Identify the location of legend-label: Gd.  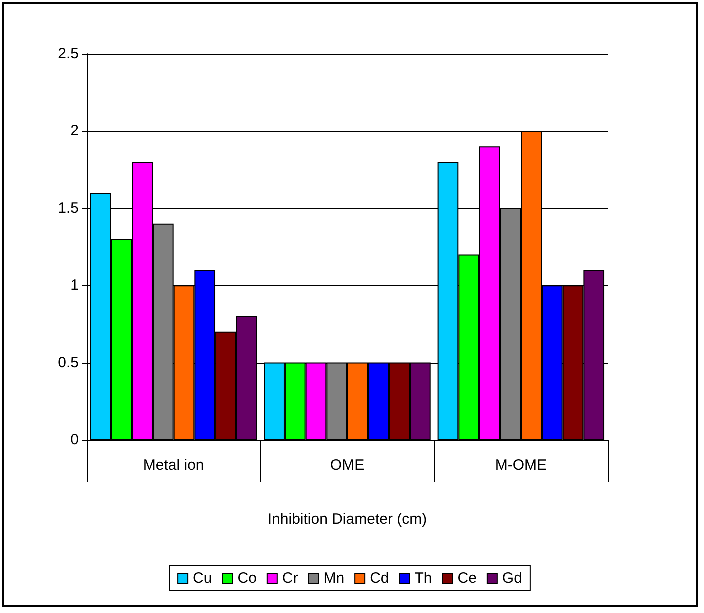
(512, 578).